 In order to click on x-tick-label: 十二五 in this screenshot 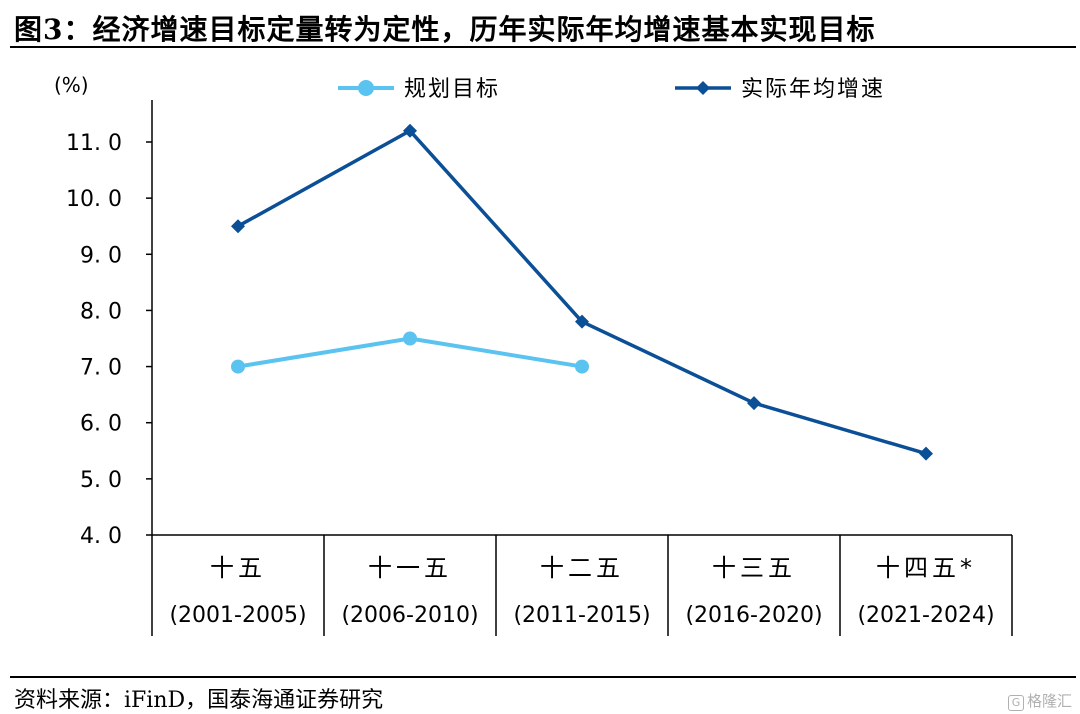, I will do `click(582, 568)`.